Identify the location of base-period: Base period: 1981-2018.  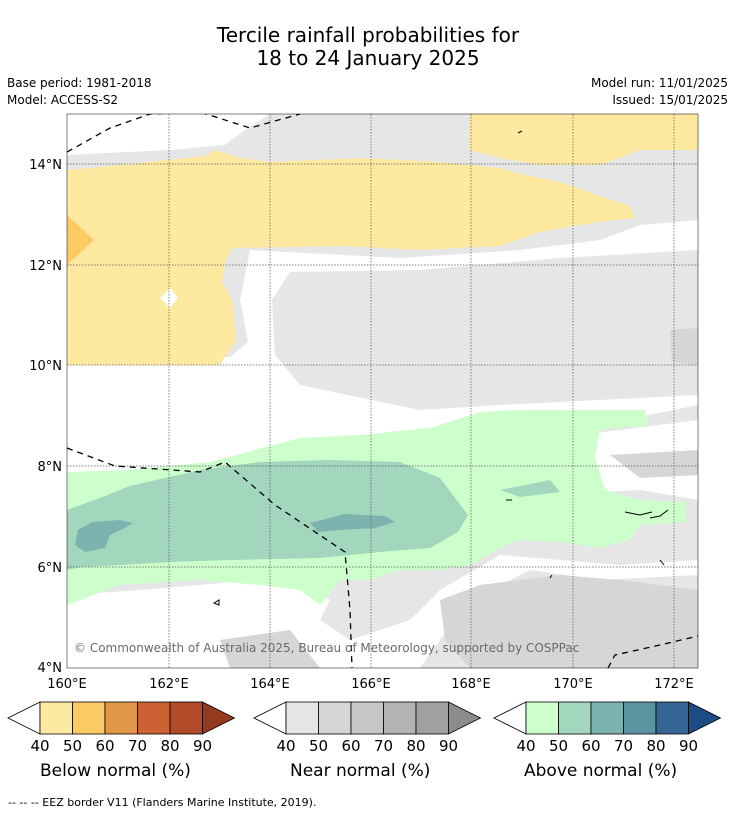
(79, 83).